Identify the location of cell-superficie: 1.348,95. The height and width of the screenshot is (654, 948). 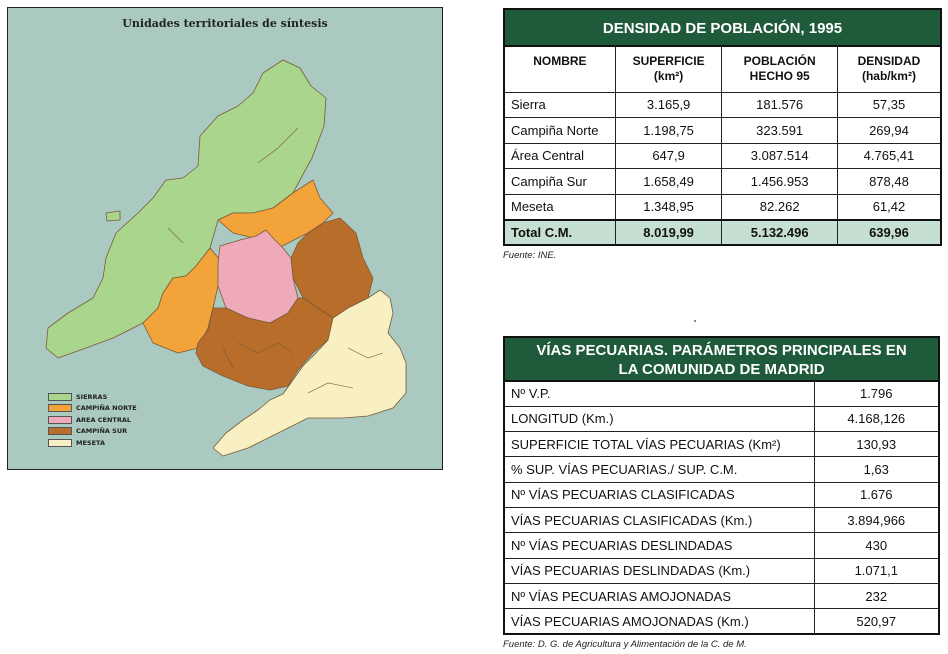
(668, 206).